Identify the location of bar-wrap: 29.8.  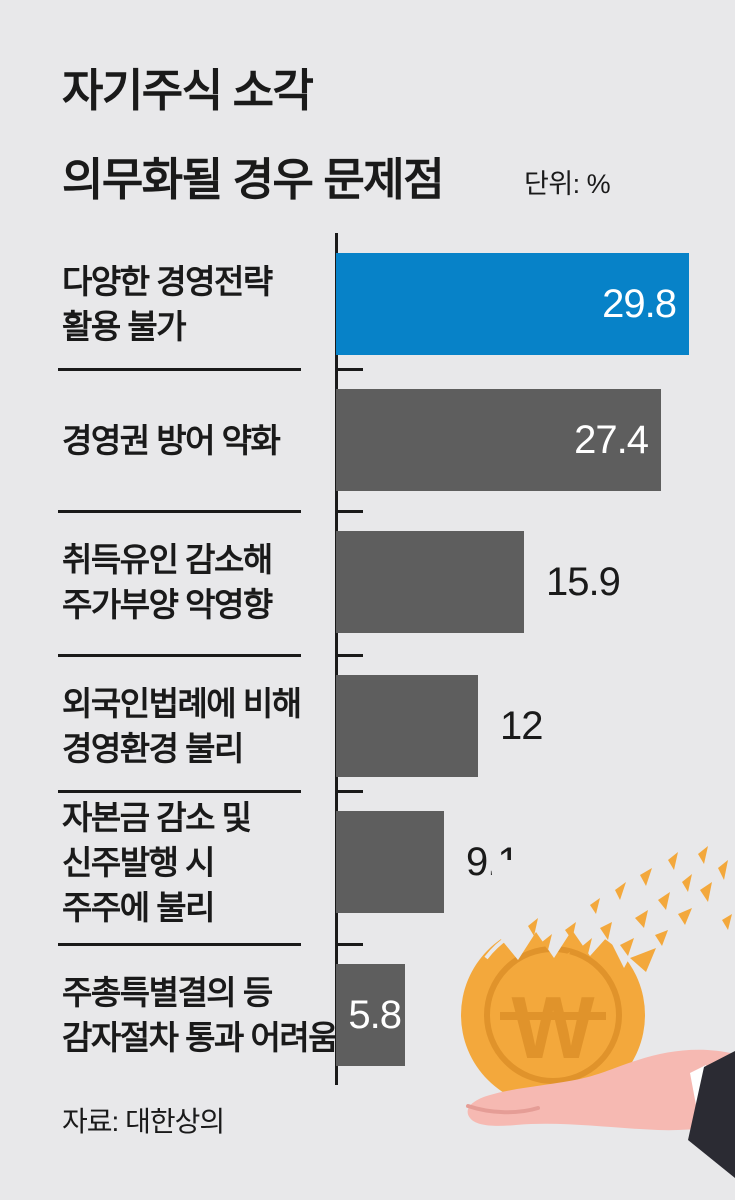
(512, 304).